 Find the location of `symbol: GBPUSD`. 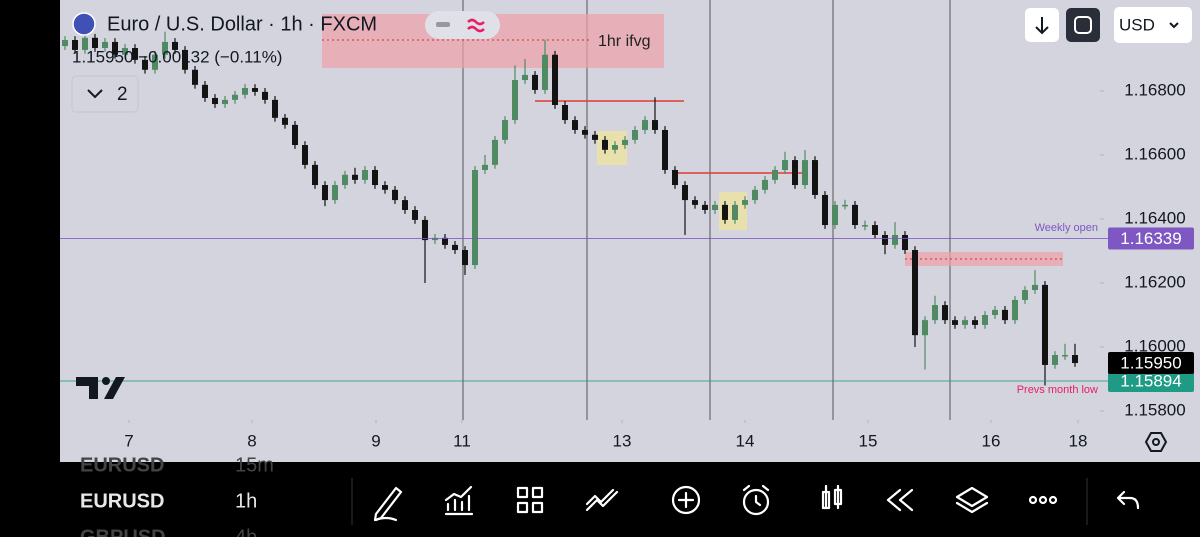

symbol: GBPUSD is located at coordinates (123, 531).